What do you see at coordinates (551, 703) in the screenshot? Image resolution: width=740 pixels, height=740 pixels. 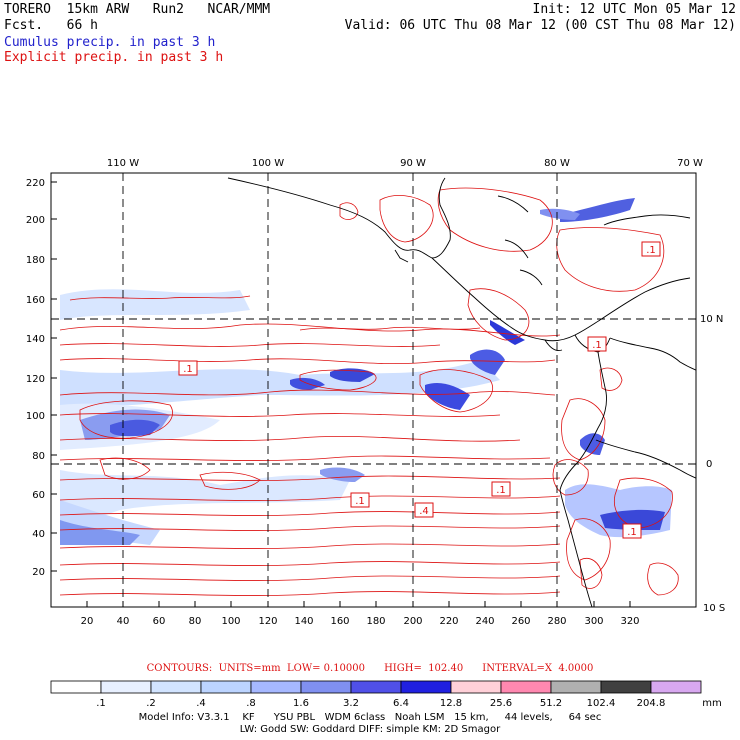 I see `legend-bin-label: 51.2` at bounding box center [551, 703].